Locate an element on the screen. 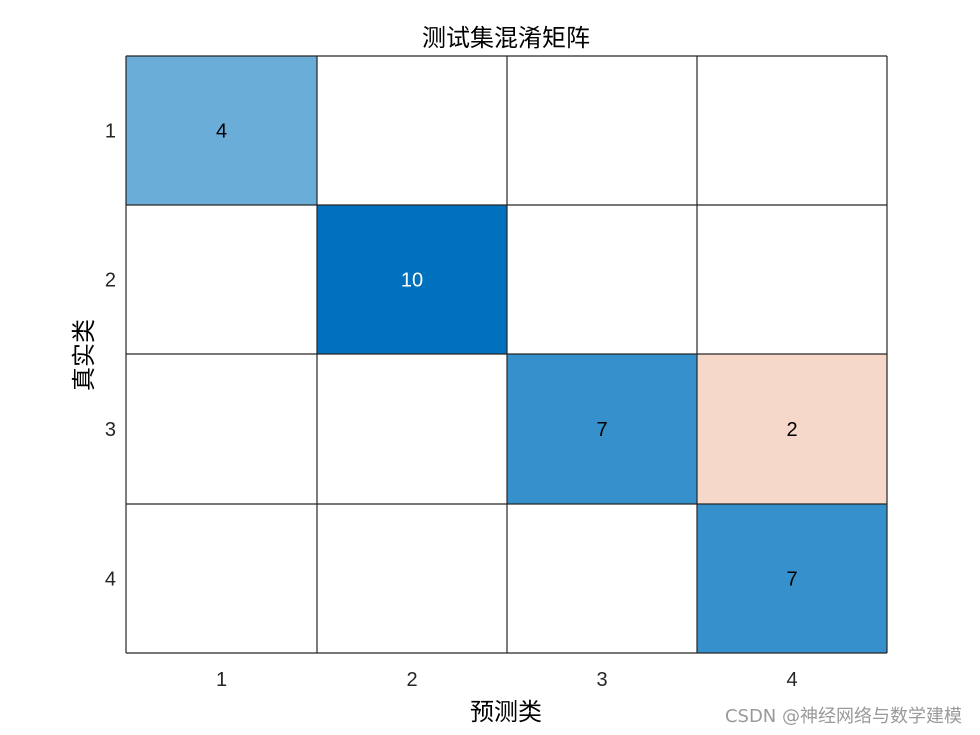 This screenshot has height=735, width=980. cell-value-r2-c2: 10 is located at coordinates (412, 281).